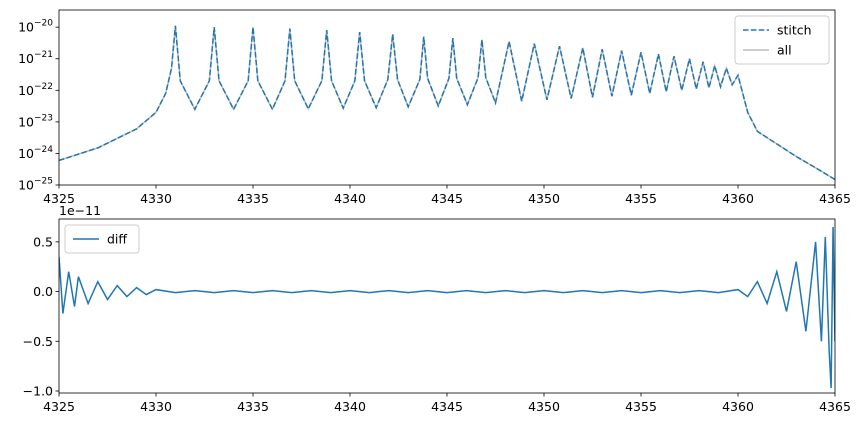 Image resolution: width=861 pixels, height=428 pixels. I want to click on y-tick-label: 0.0, so click(43, 291).